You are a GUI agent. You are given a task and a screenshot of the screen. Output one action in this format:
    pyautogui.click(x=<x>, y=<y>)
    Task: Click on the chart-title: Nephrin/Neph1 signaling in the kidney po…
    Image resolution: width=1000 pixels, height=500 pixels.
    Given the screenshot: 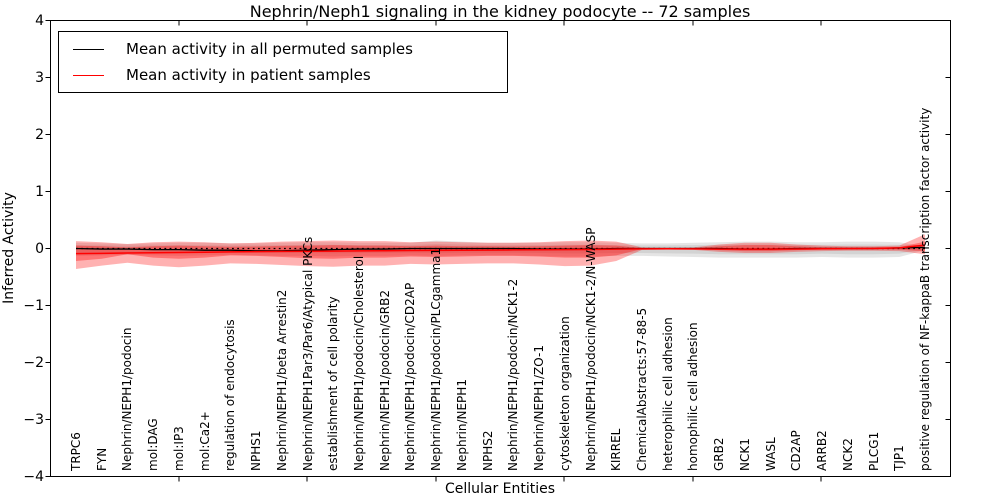 What is the action you would take?
    pyautogui.click(x=500, y=11)
    